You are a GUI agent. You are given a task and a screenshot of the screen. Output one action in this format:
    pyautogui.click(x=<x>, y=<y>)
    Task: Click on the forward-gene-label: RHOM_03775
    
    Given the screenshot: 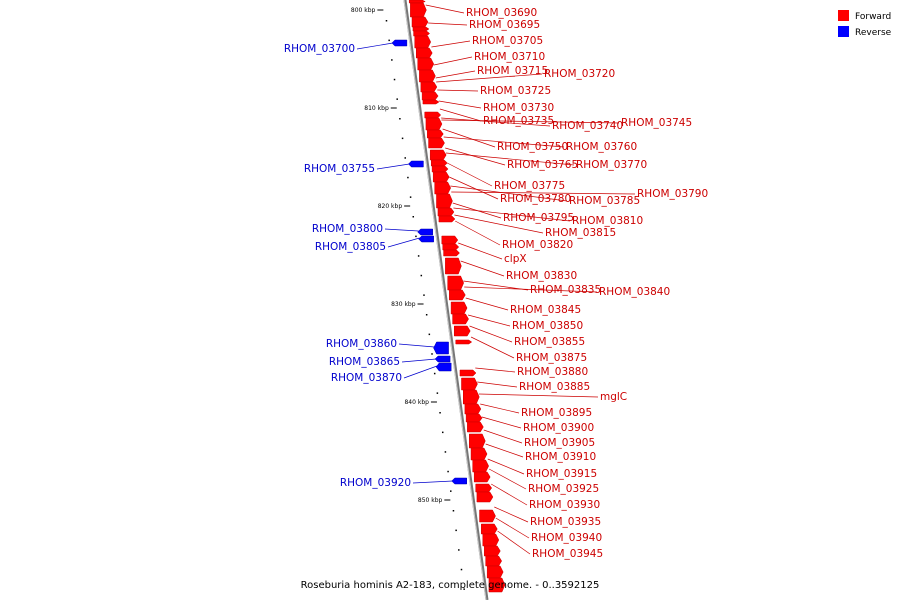 What is the action you would take?
    pyautogui.click(x=529, y=186)
    